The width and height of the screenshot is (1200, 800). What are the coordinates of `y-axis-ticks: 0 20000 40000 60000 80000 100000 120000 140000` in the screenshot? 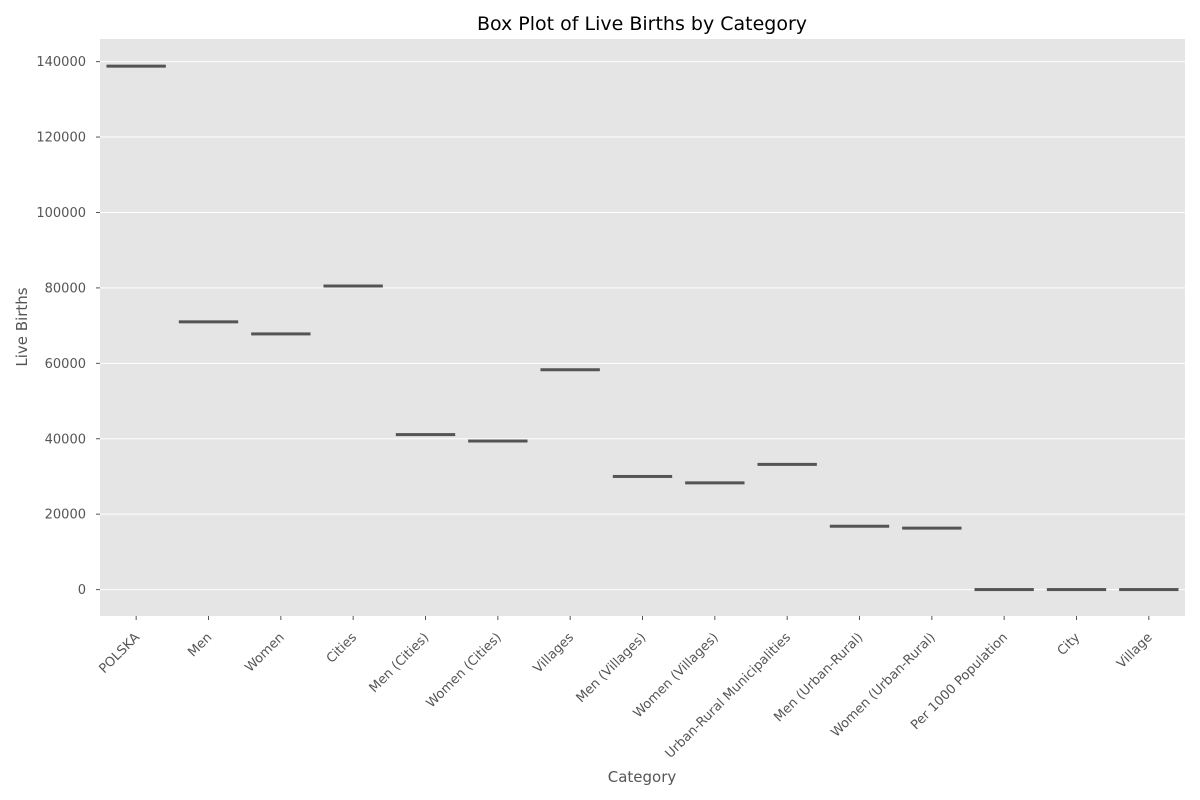 It's located at (68, 326).